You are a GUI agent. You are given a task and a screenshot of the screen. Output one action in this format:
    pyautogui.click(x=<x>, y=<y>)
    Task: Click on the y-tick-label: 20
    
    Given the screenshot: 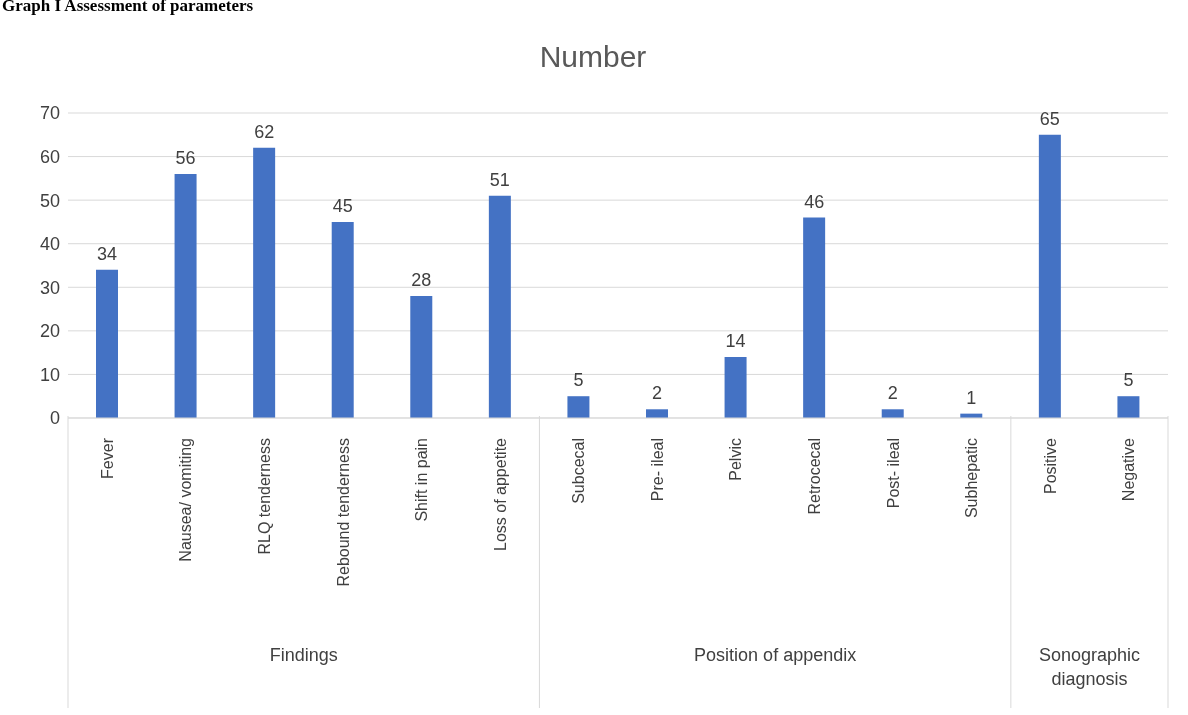 What is the action you would take?
    pyautogui.click(x=49, y=331)
    